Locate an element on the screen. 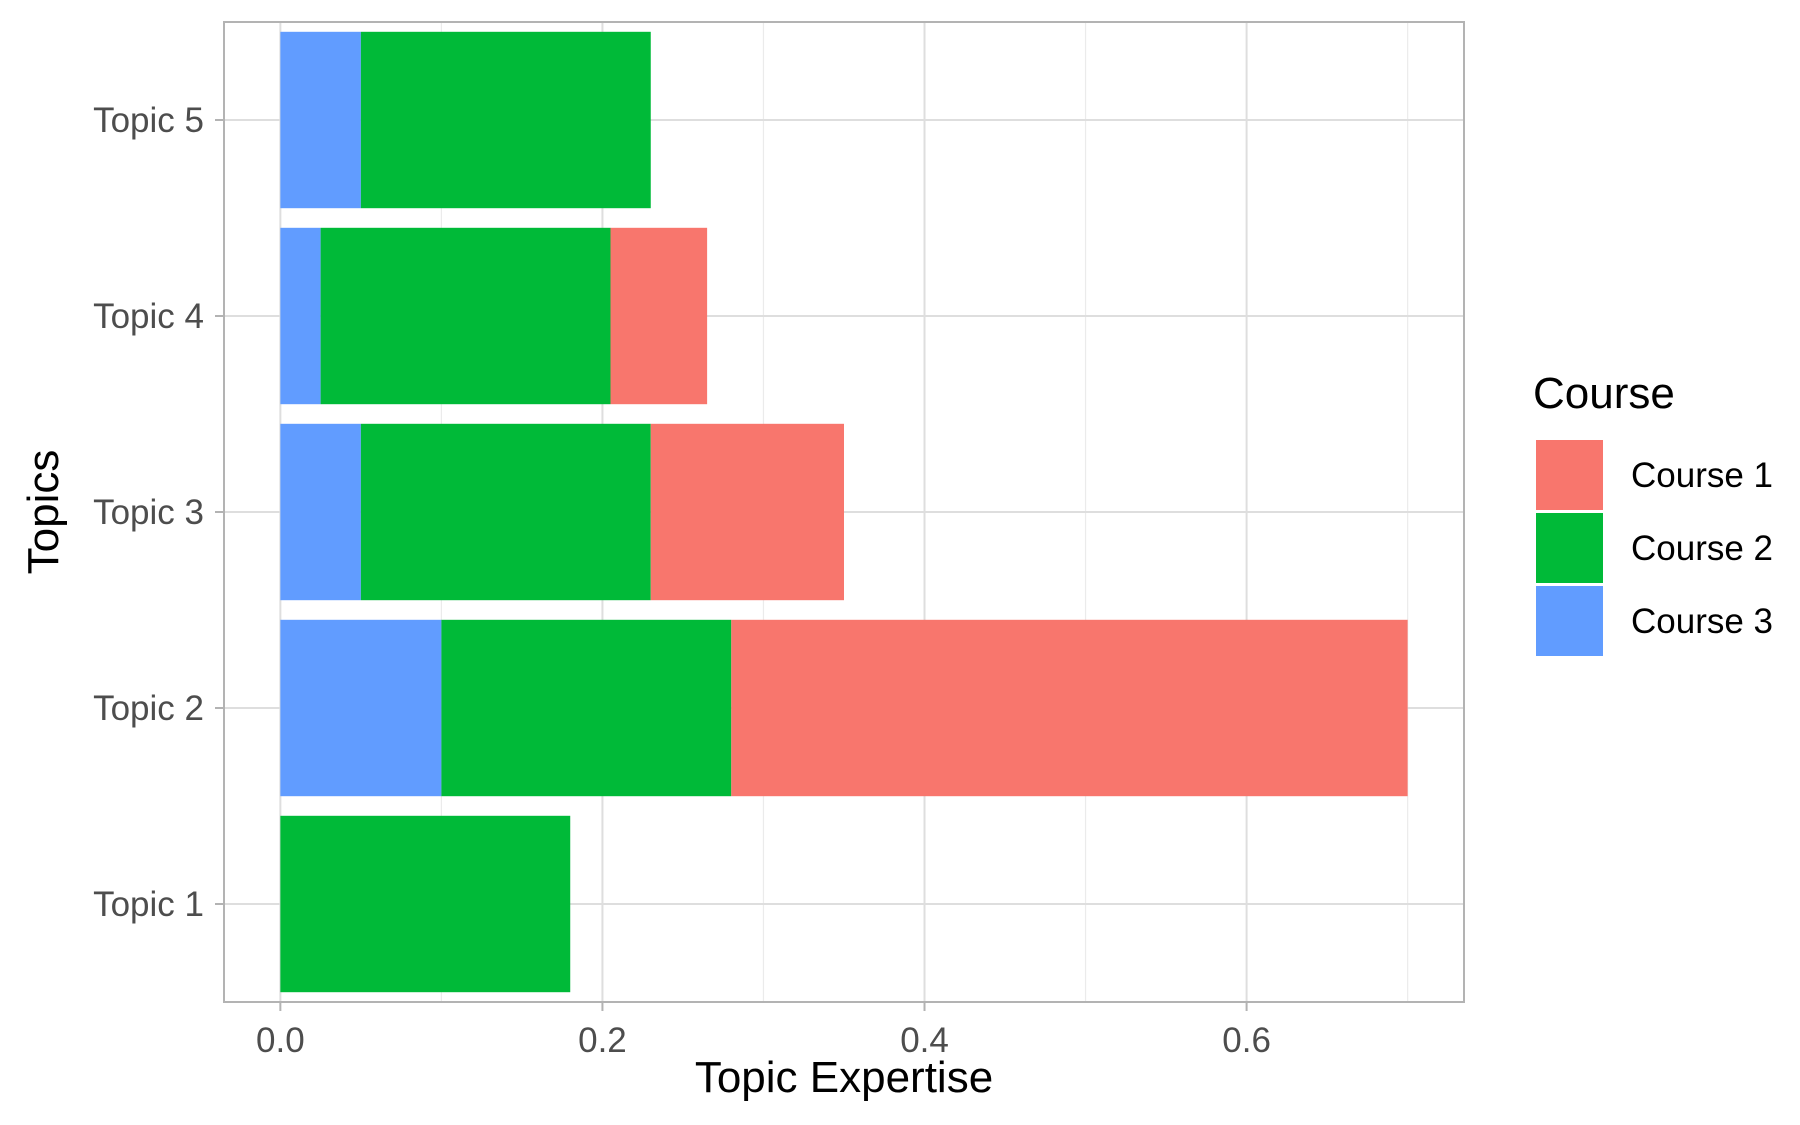  y-tick-label: Topic 3 is located at coordinates (148, 512).